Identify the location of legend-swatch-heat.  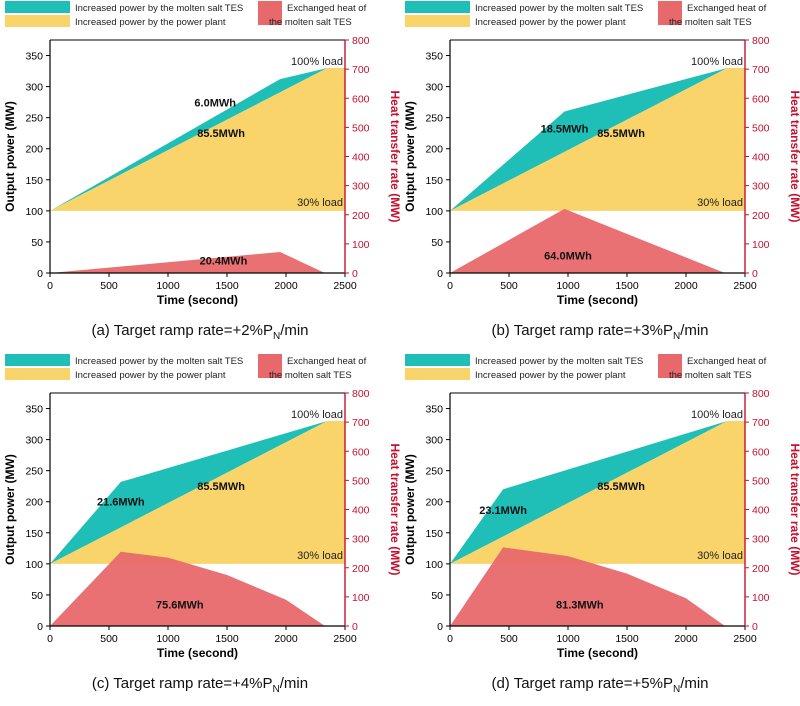
(270, 366).